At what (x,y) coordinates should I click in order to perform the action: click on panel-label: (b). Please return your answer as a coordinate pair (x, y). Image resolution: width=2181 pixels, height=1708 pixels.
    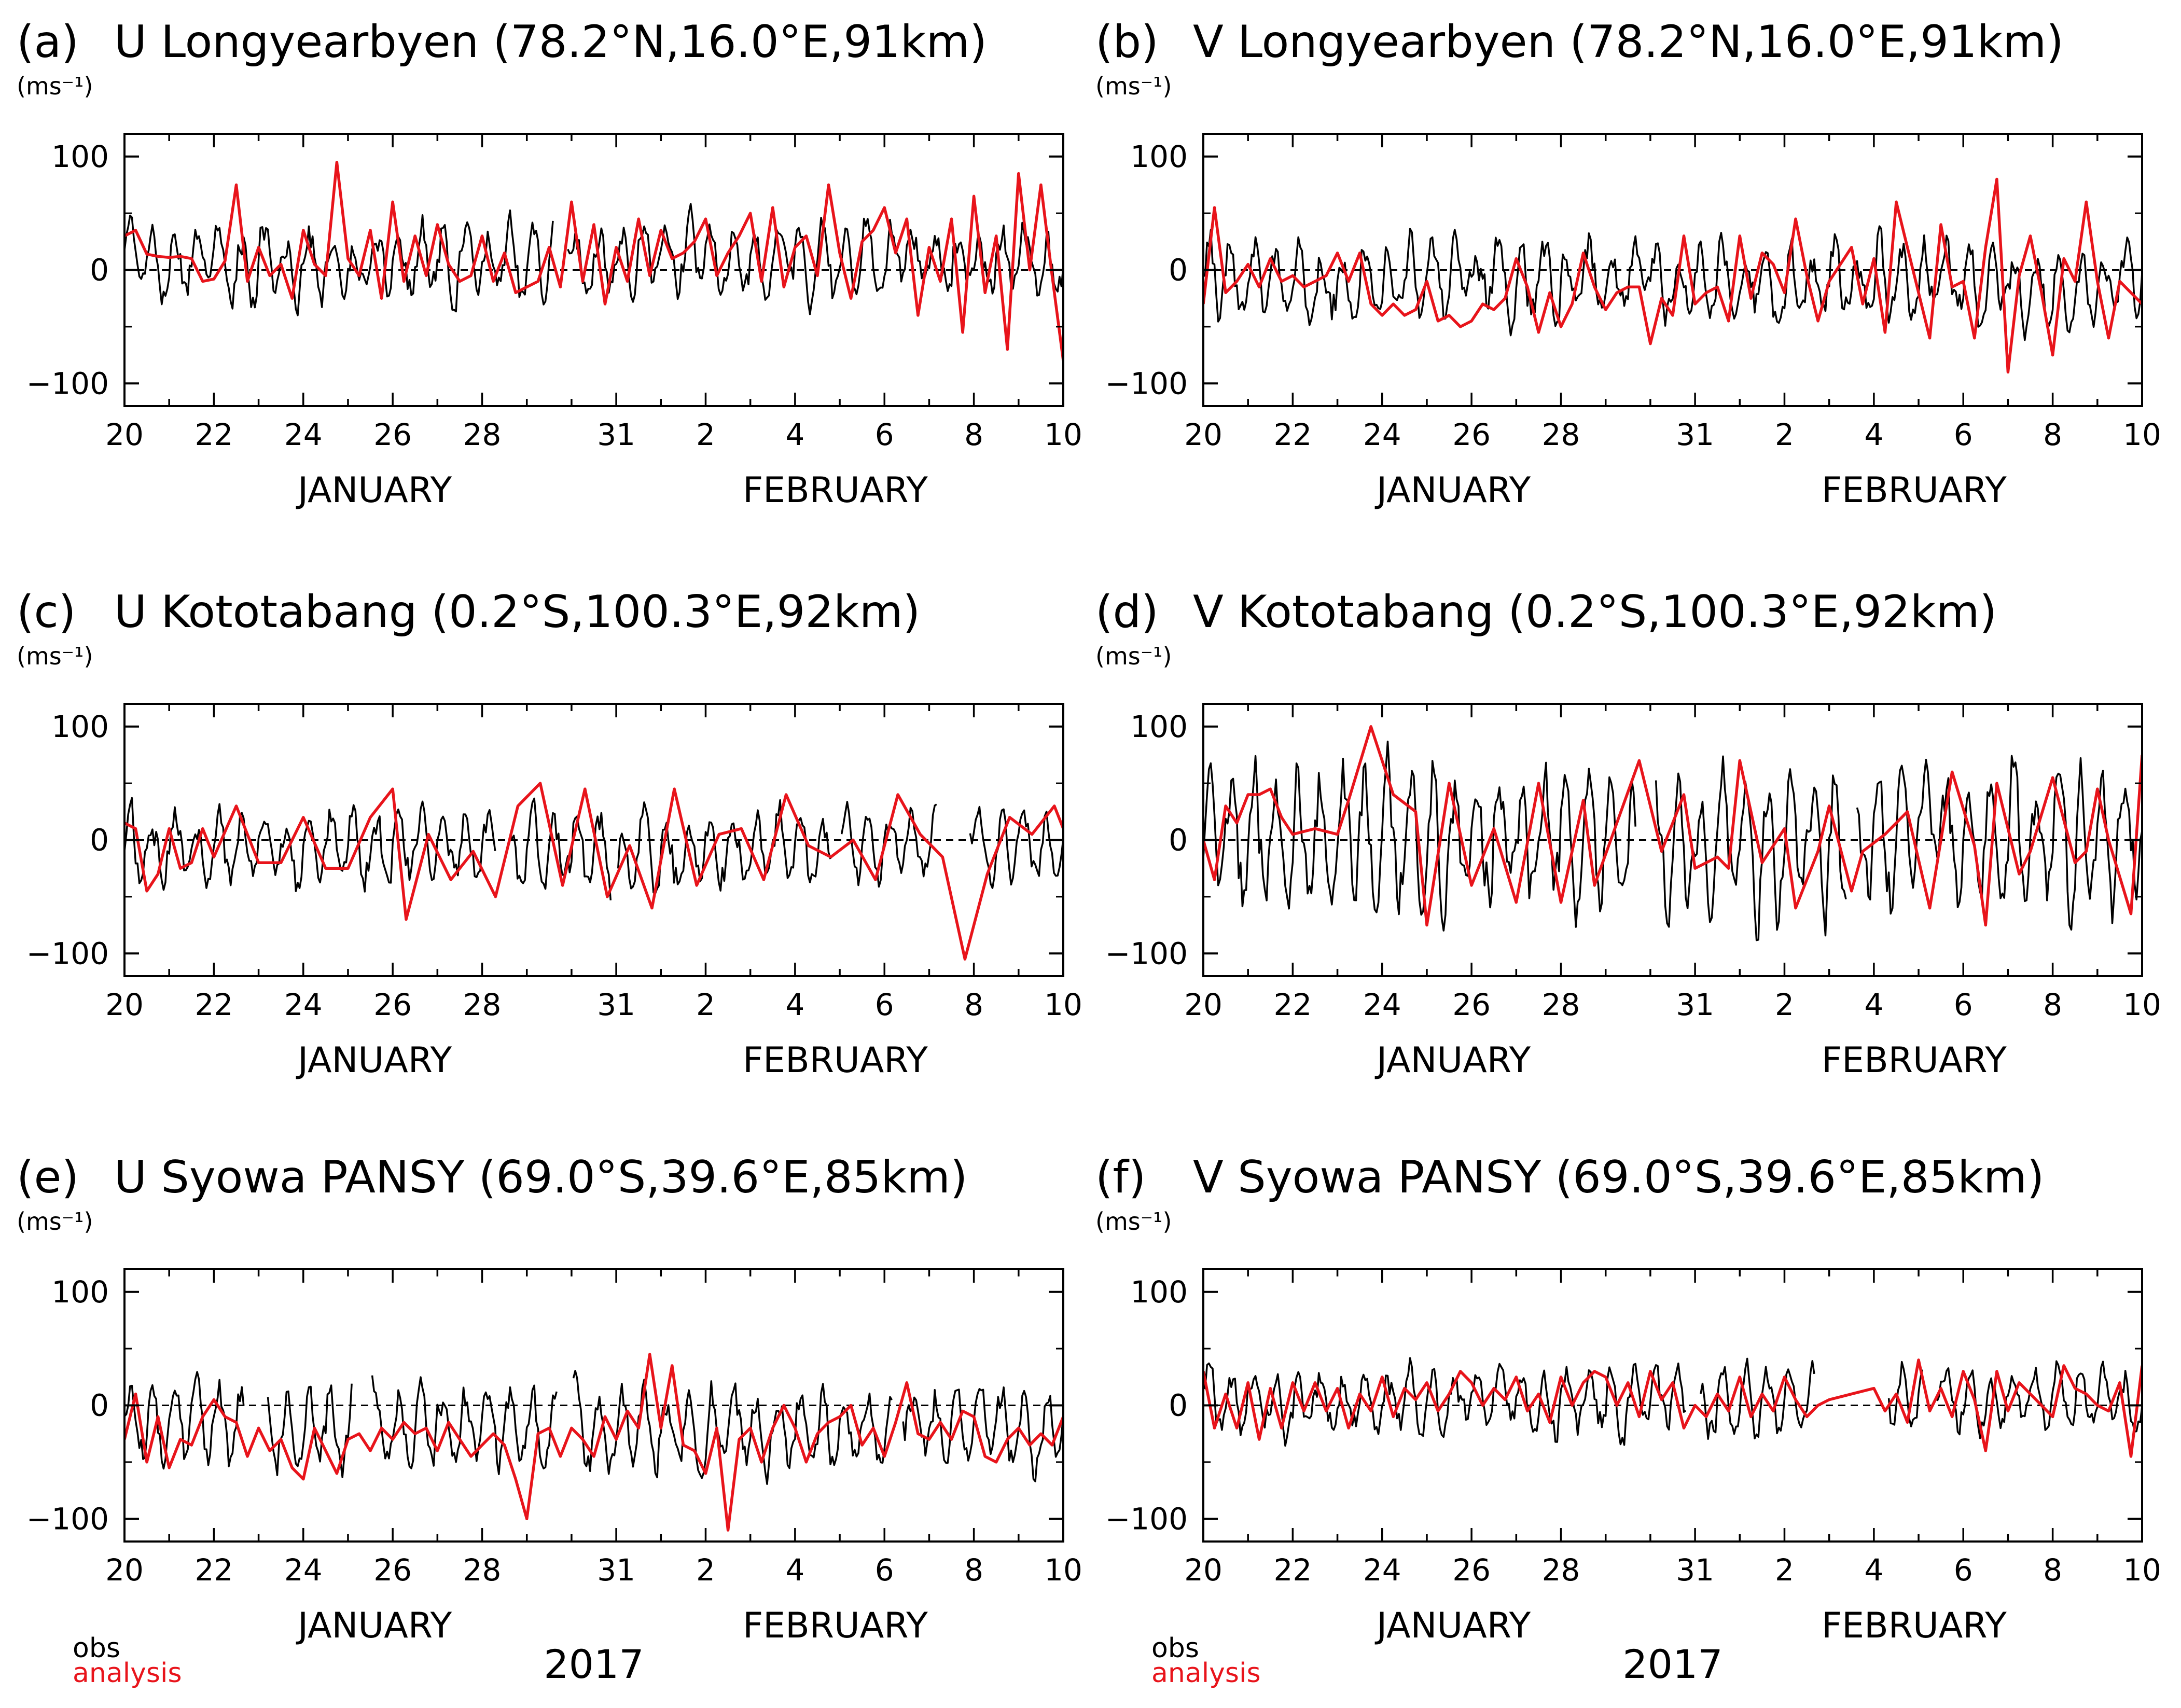
    Looking at the image, I should click on (1127, 42).